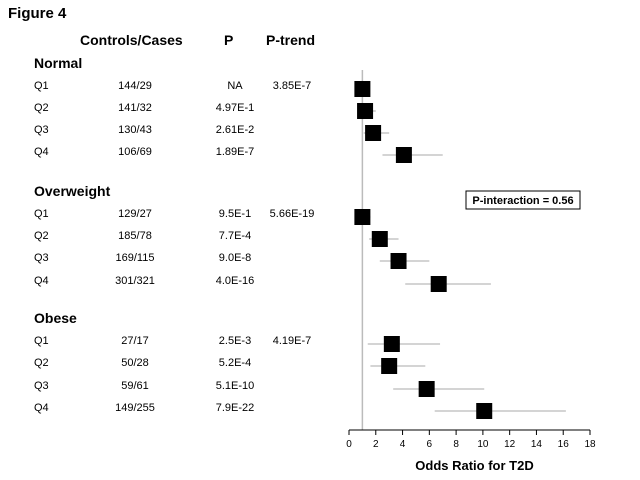 This screenshot has height=480, width=640. I want to click on x-tick-label: 12, so click(510, 444).